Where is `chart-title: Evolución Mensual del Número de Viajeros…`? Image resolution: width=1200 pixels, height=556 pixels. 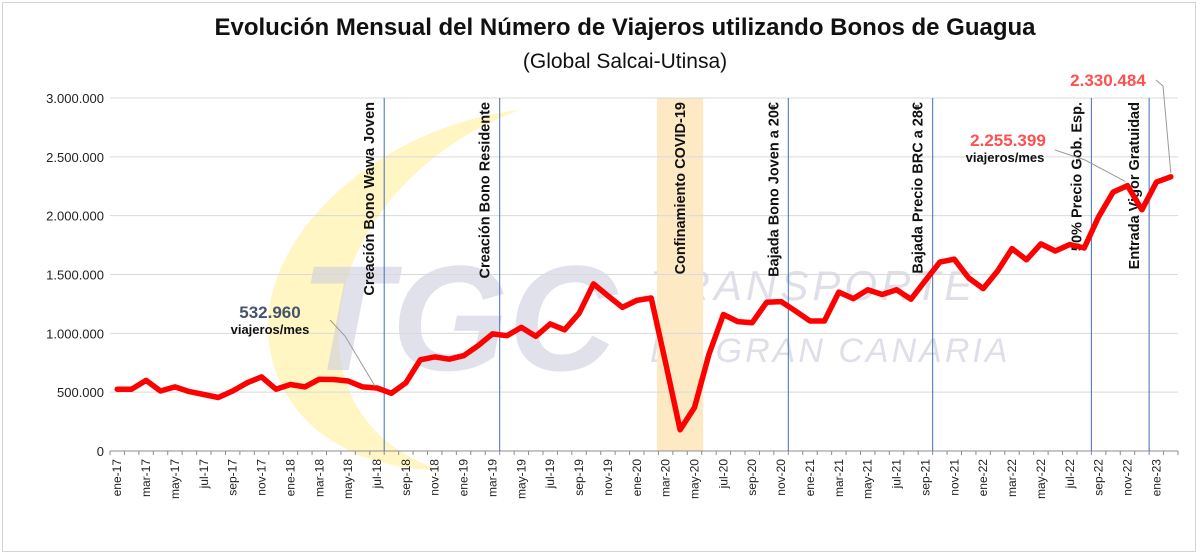
chart-title: Evolución Mensual del Número de Viajeros… is located at coordinates (625, 27).